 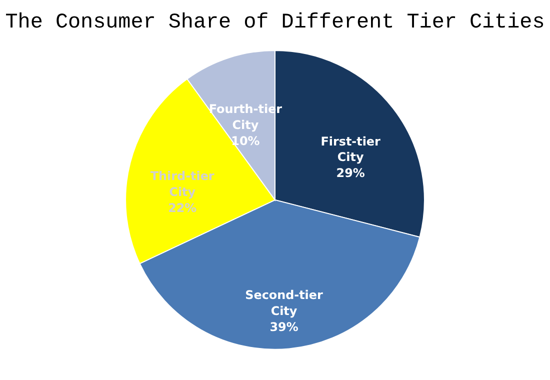 What do you see at coordinates (275, 23) in the screenshot?
I see `chart-title: The Consumer Share of Different Tier Cities` at bounding box center [275, 23].